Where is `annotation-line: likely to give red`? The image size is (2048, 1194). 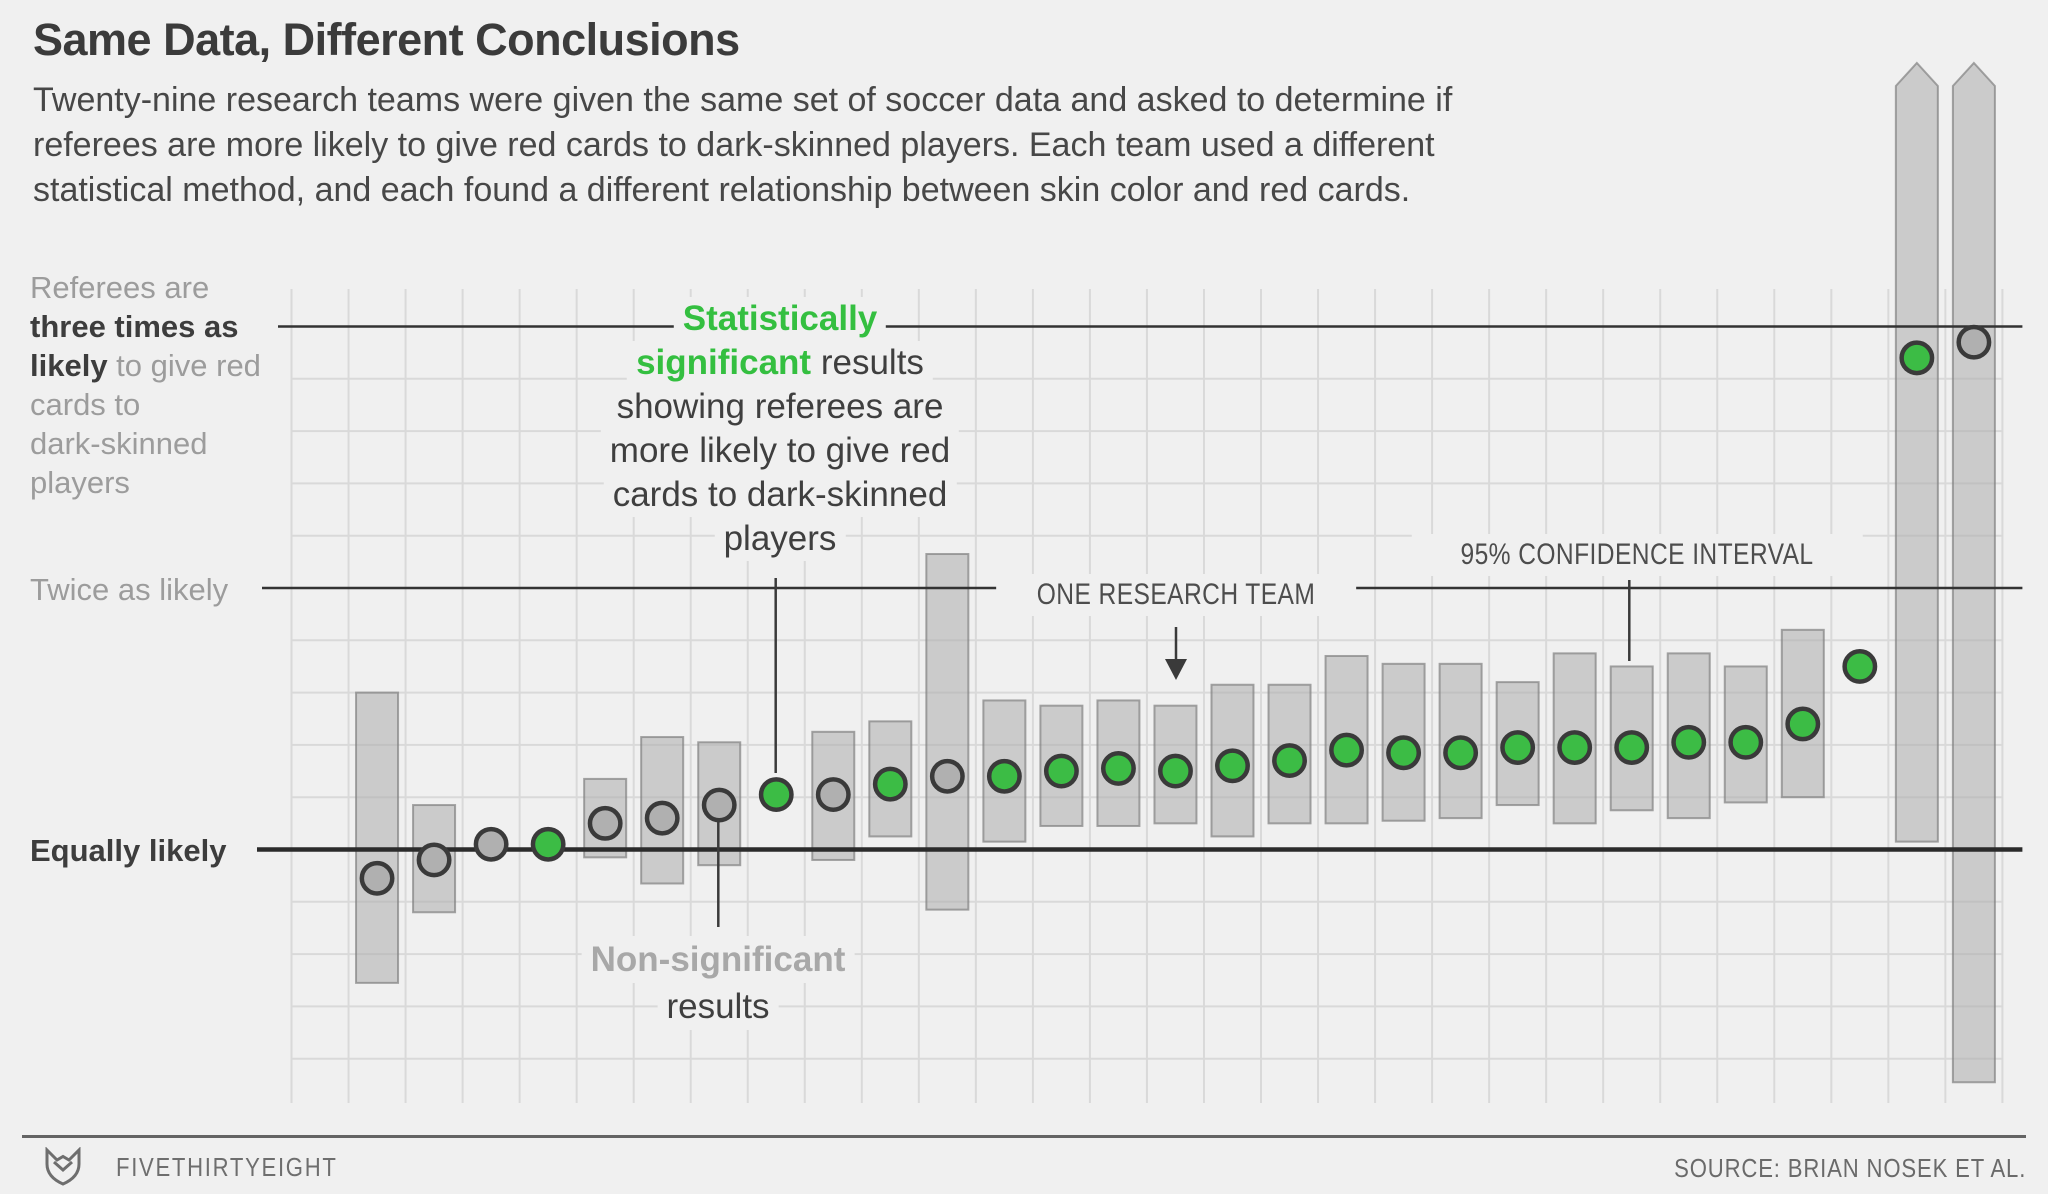 annotation-line: likely to give red is located at coordinates (155, 365).